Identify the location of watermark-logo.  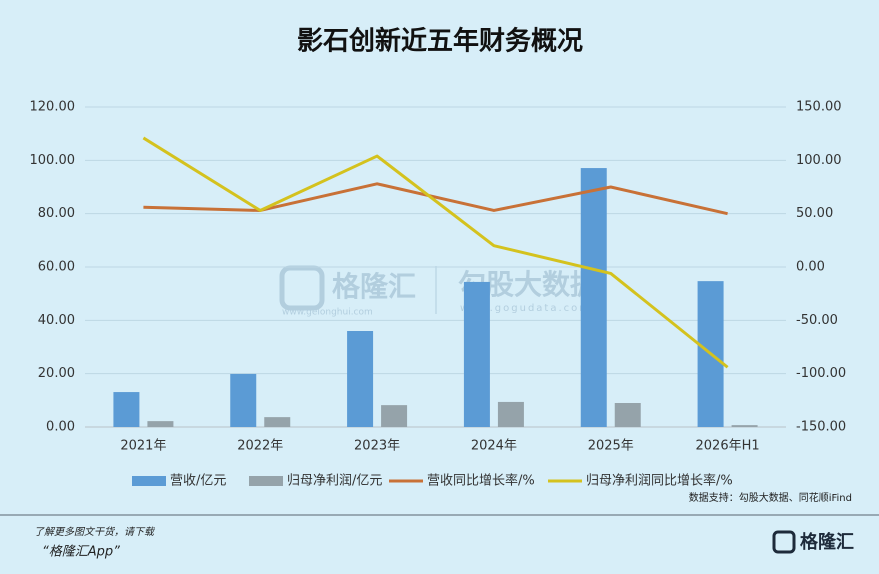
(302, 288).